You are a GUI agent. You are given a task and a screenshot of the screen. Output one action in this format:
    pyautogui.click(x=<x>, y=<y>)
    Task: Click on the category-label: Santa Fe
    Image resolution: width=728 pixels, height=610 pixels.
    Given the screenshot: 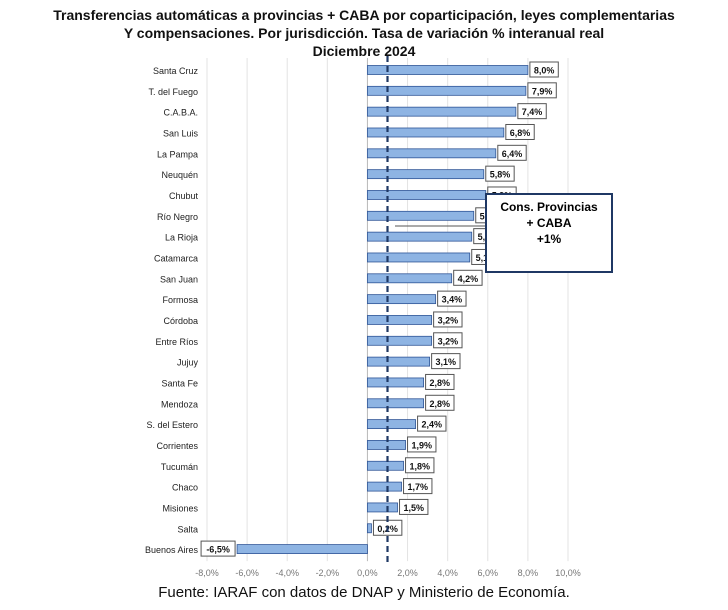 What is the action you would take?
    pyautogui.click(x=179, y=383)
    